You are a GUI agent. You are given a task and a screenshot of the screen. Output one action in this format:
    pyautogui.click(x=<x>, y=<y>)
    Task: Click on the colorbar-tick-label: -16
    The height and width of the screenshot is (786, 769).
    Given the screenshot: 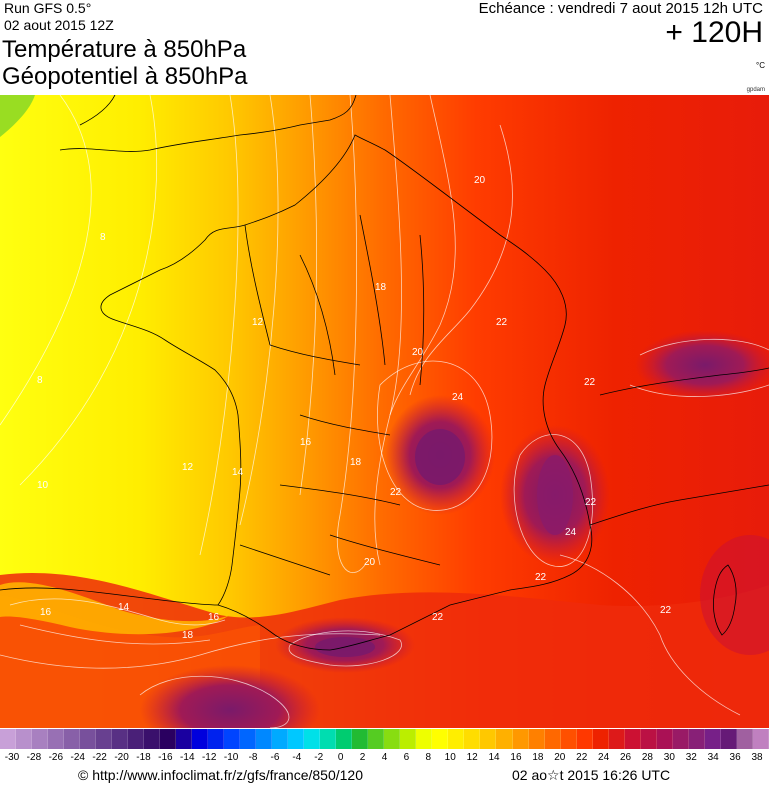 What is the action you would take?
    pyautogui.click(x=165, y=757)
    